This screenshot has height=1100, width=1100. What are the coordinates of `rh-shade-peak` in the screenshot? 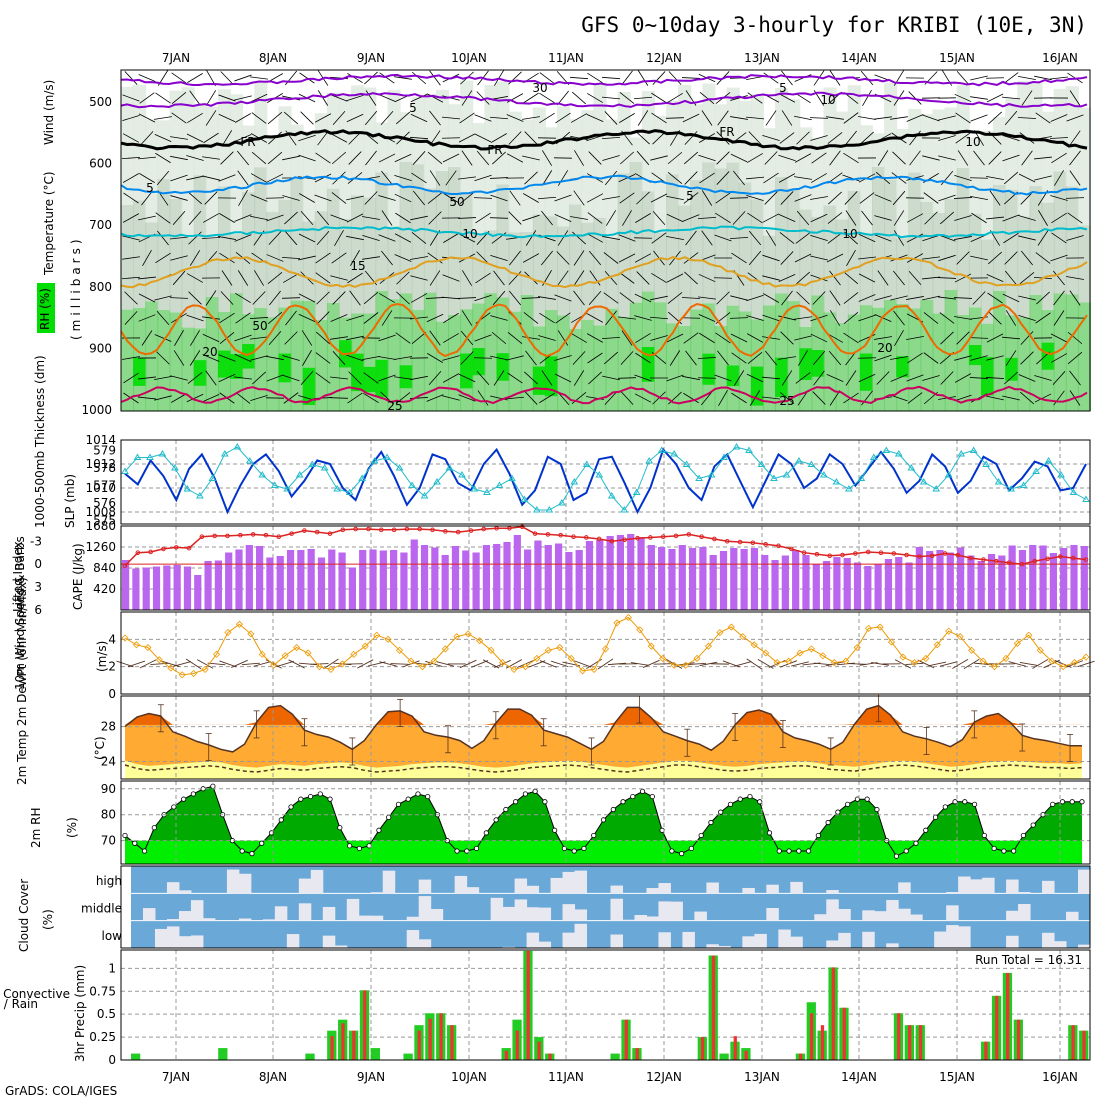 It's located at (975, 355).